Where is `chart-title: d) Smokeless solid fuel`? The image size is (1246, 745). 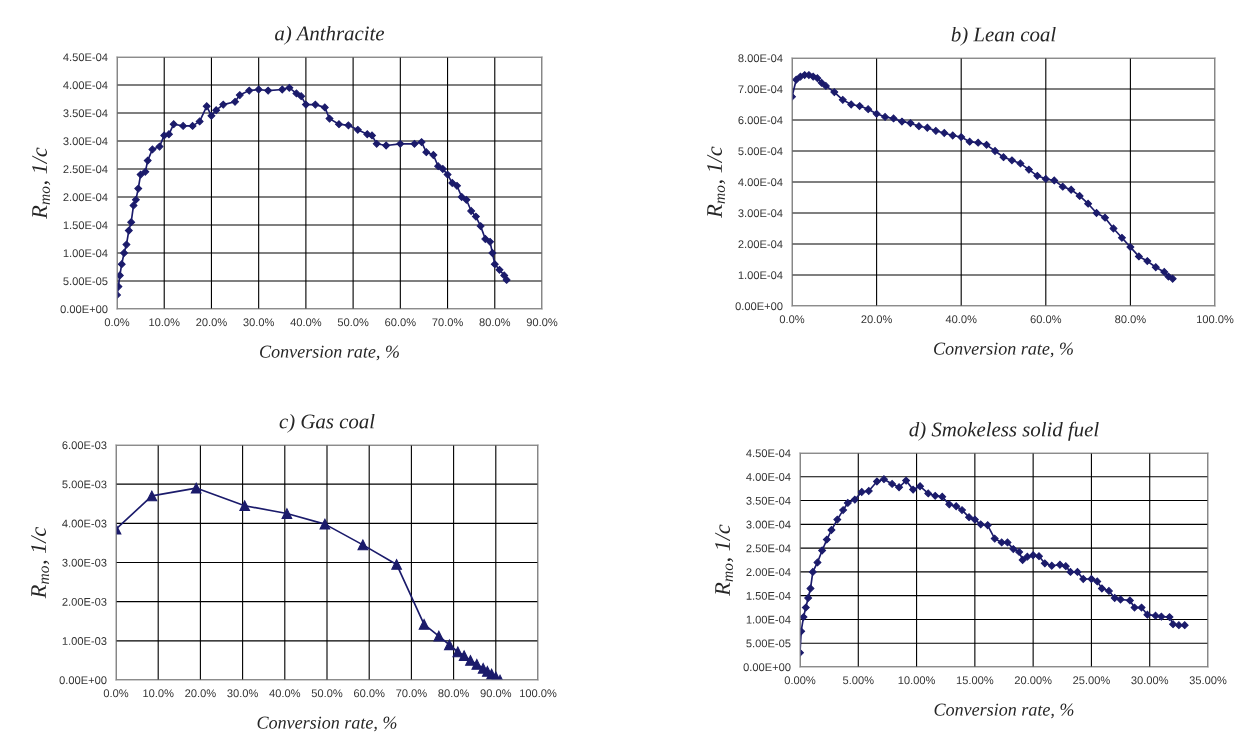 chart-title: d) Smokeless solid fuel is located at coordinates (1004, 431).